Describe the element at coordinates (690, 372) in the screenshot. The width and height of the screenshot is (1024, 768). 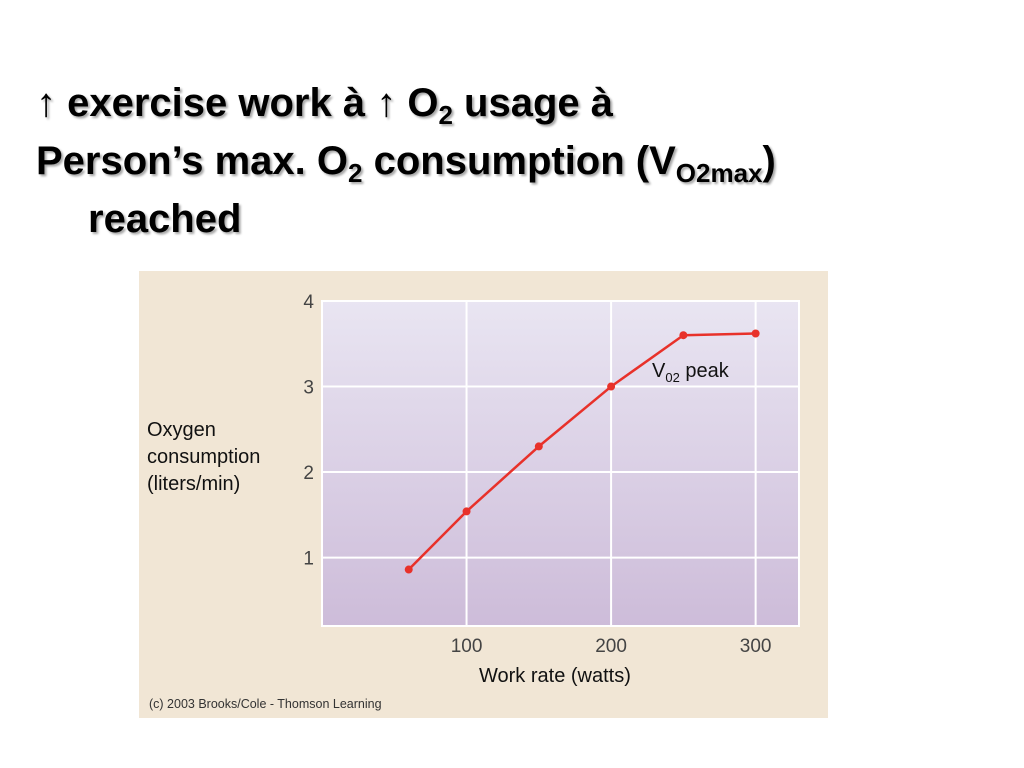
I see `peak-annotation: V02 peak` at that location.